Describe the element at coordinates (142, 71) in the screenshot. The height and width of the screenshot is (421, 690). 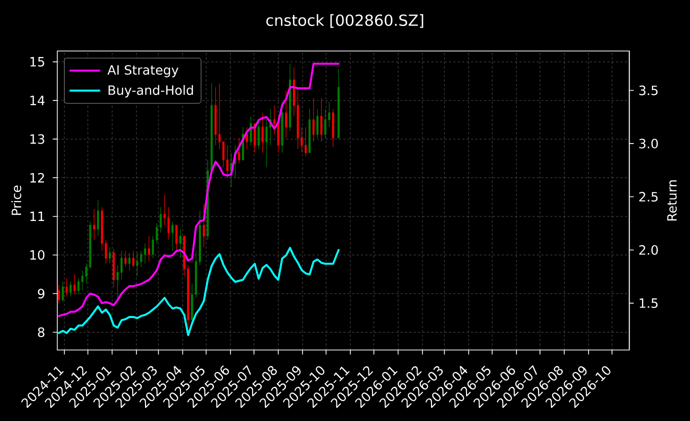
I see `legend-label: AI Strategy` at that location.